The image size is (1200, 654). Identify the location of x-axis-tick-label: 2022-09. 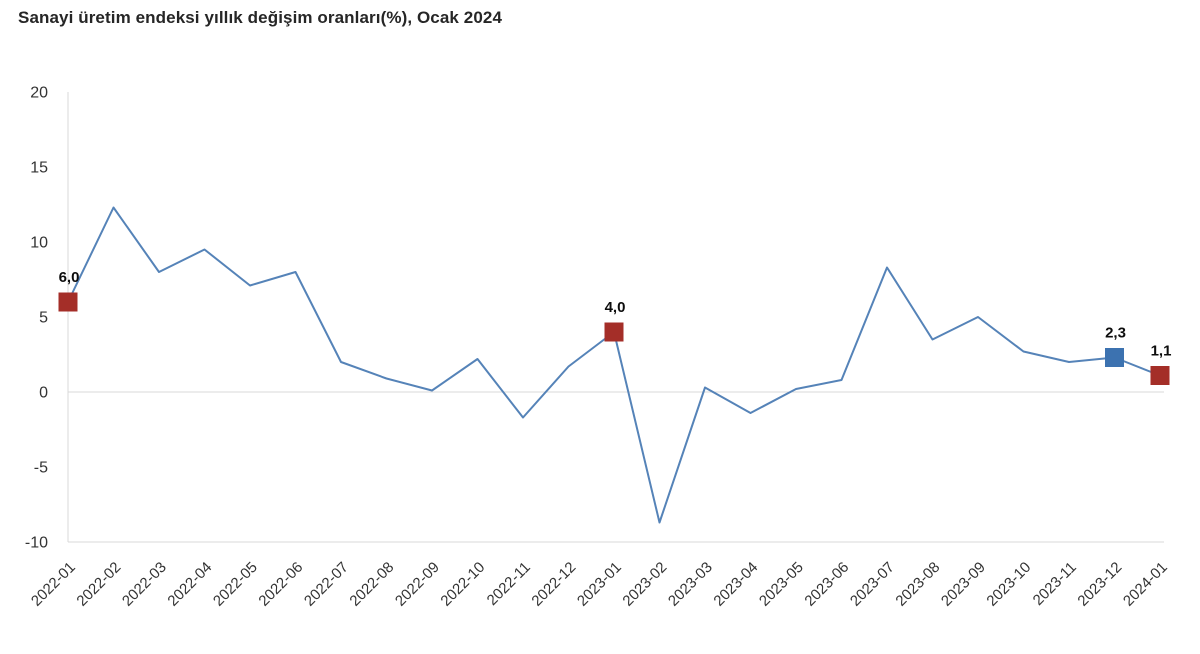
(417, 584).